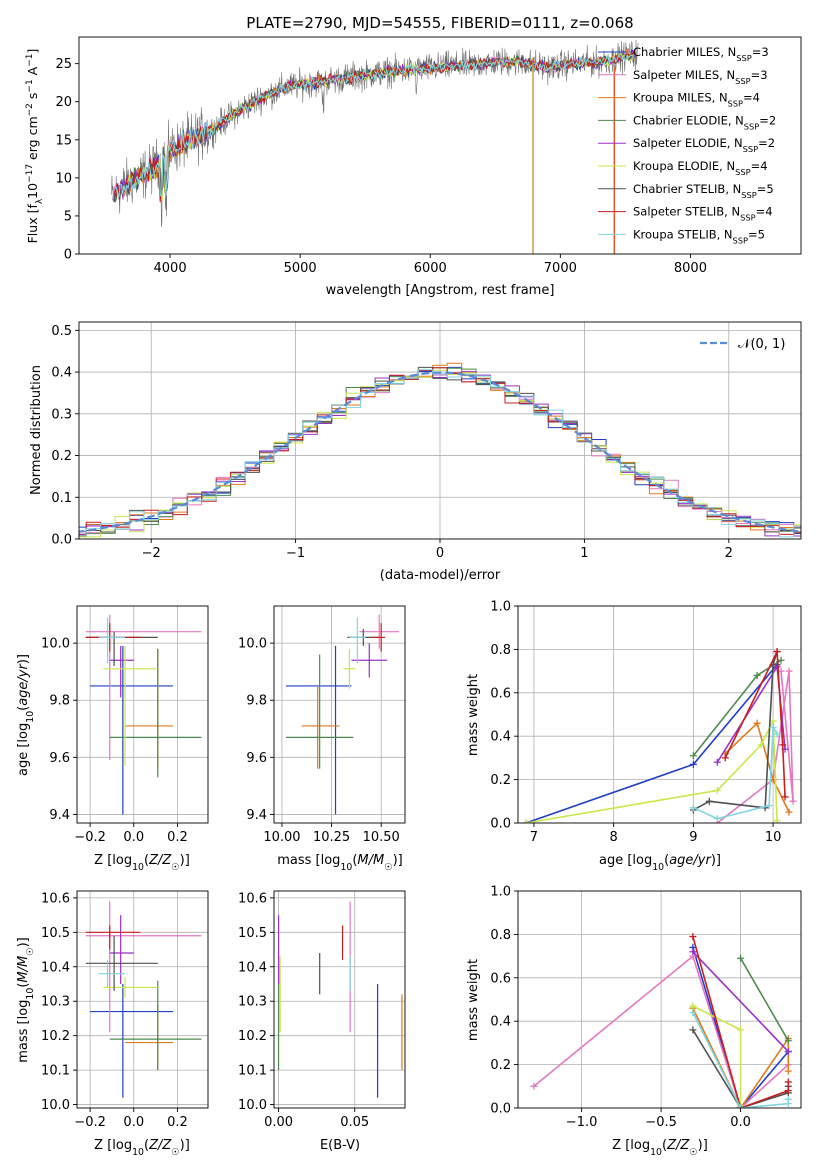  I want to click on weight-vs-age-frame, so click(659, 714).